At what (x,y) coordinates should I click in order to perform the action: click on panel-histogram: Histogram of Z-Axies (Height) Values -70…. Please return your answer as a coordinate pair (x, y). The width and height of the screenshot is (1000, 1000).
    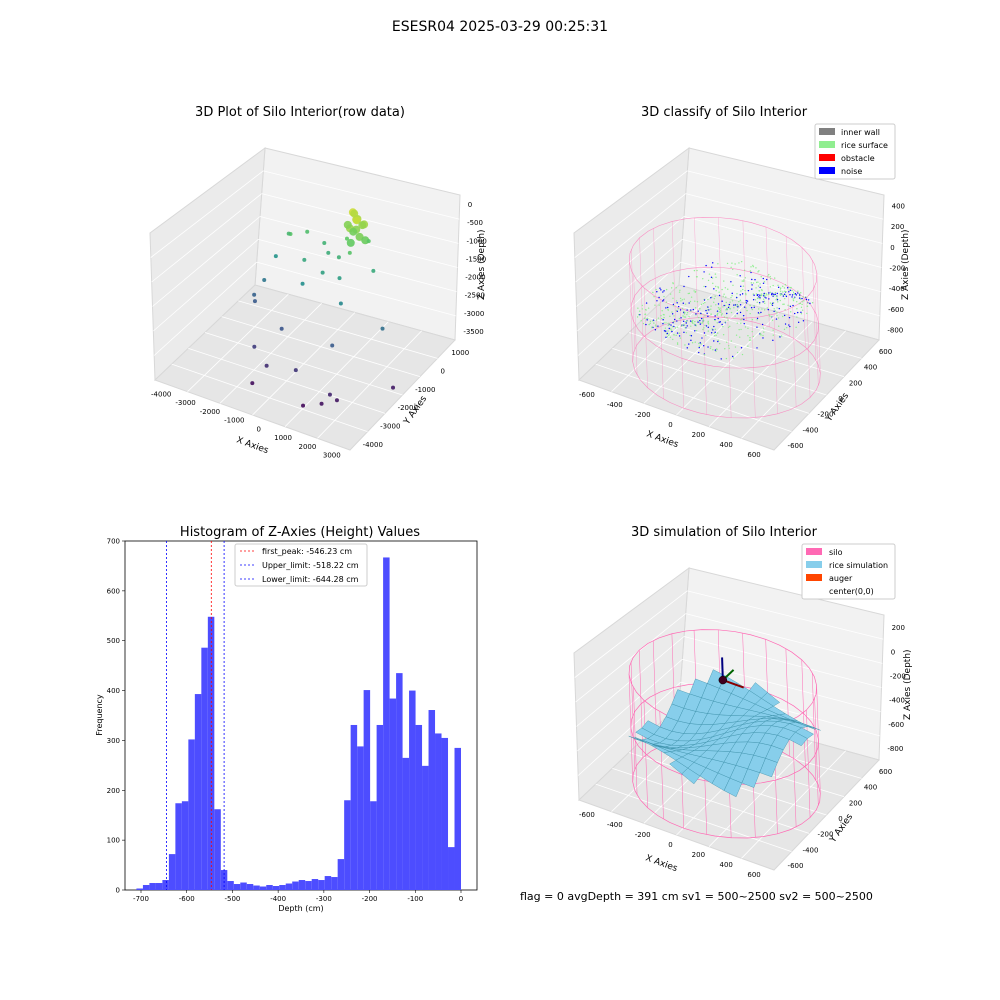
    Looking at the image, I should click on (286, 719).